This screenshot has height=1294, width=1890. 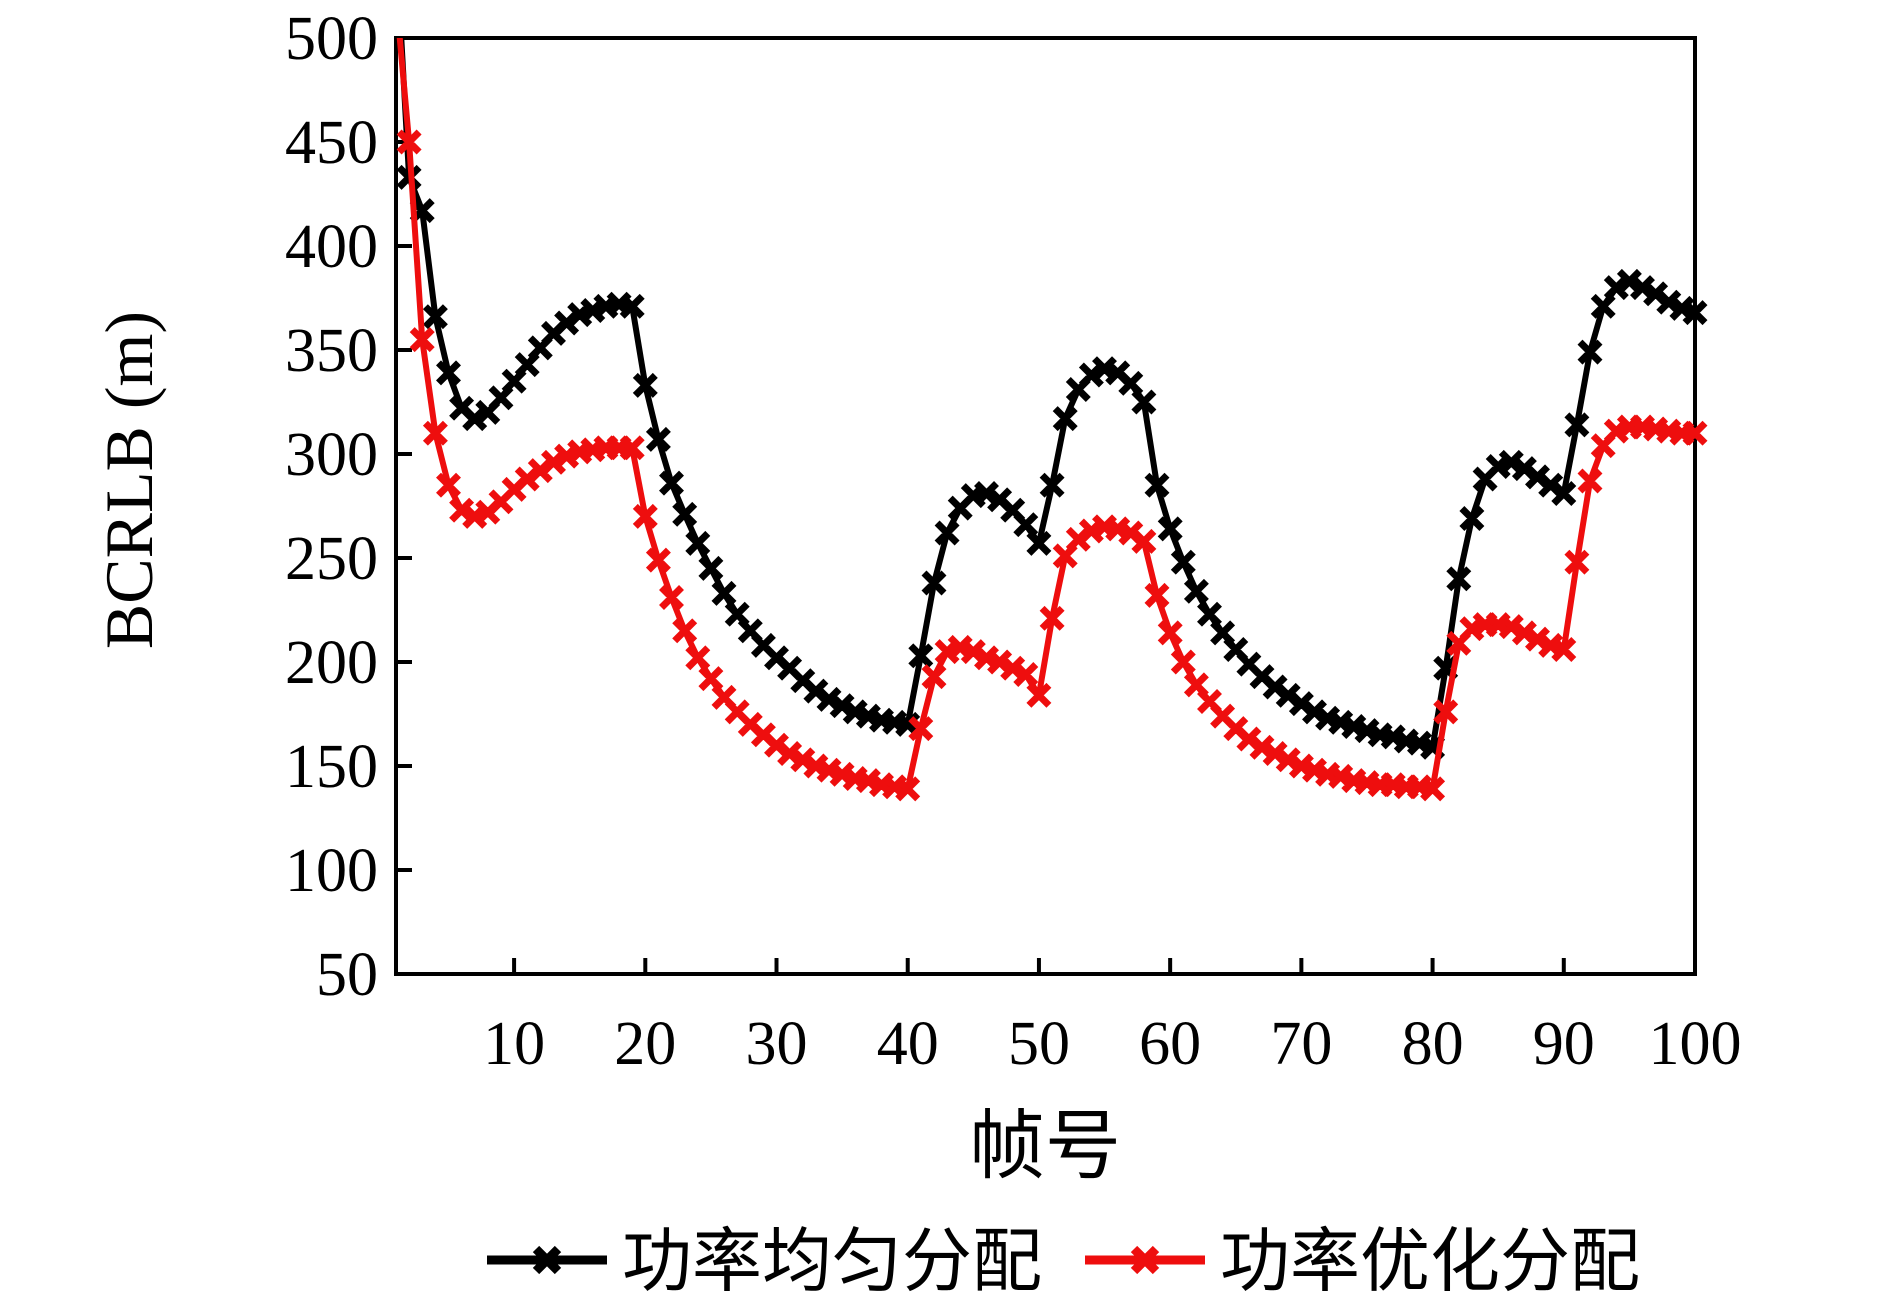 I want to click on legend-label-optimized: 功率优化分配, so click(x=1430, y=1259).